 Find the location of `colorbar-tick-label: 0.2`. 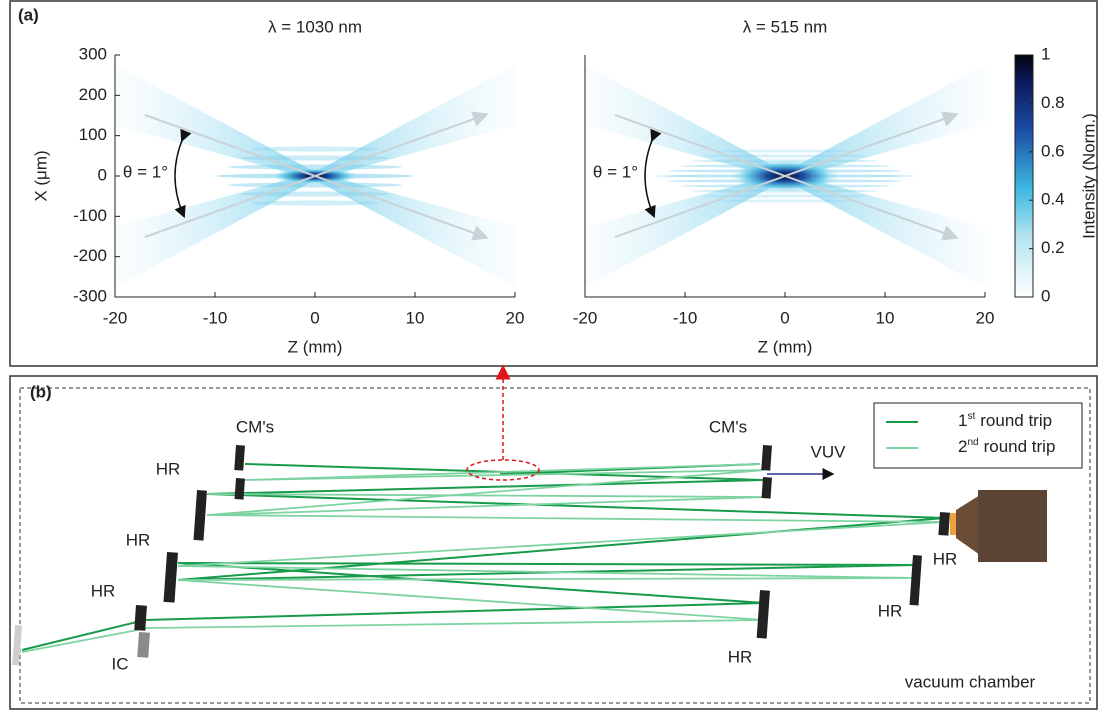

colorbar-tick-label: 0.2 is located at coordinates (1053, 247).